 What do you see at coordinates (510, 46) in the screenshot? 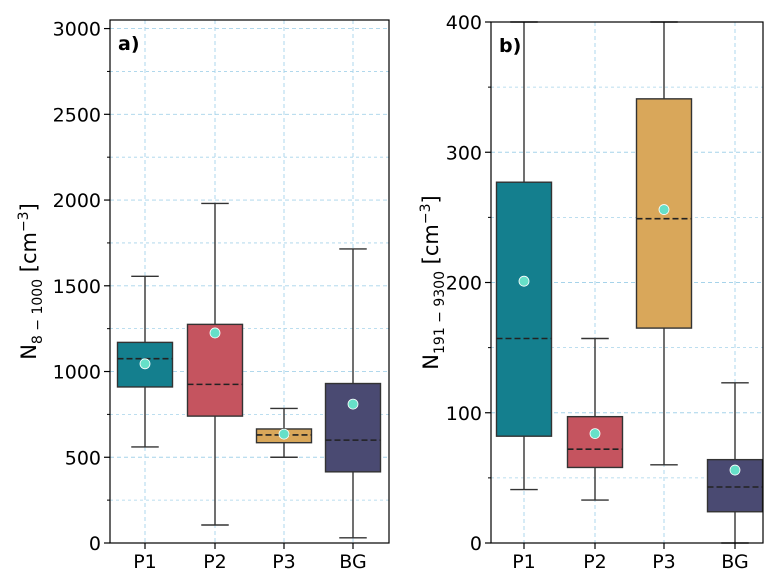
I see `panel-label: b)` at bounding box center [510, 46].